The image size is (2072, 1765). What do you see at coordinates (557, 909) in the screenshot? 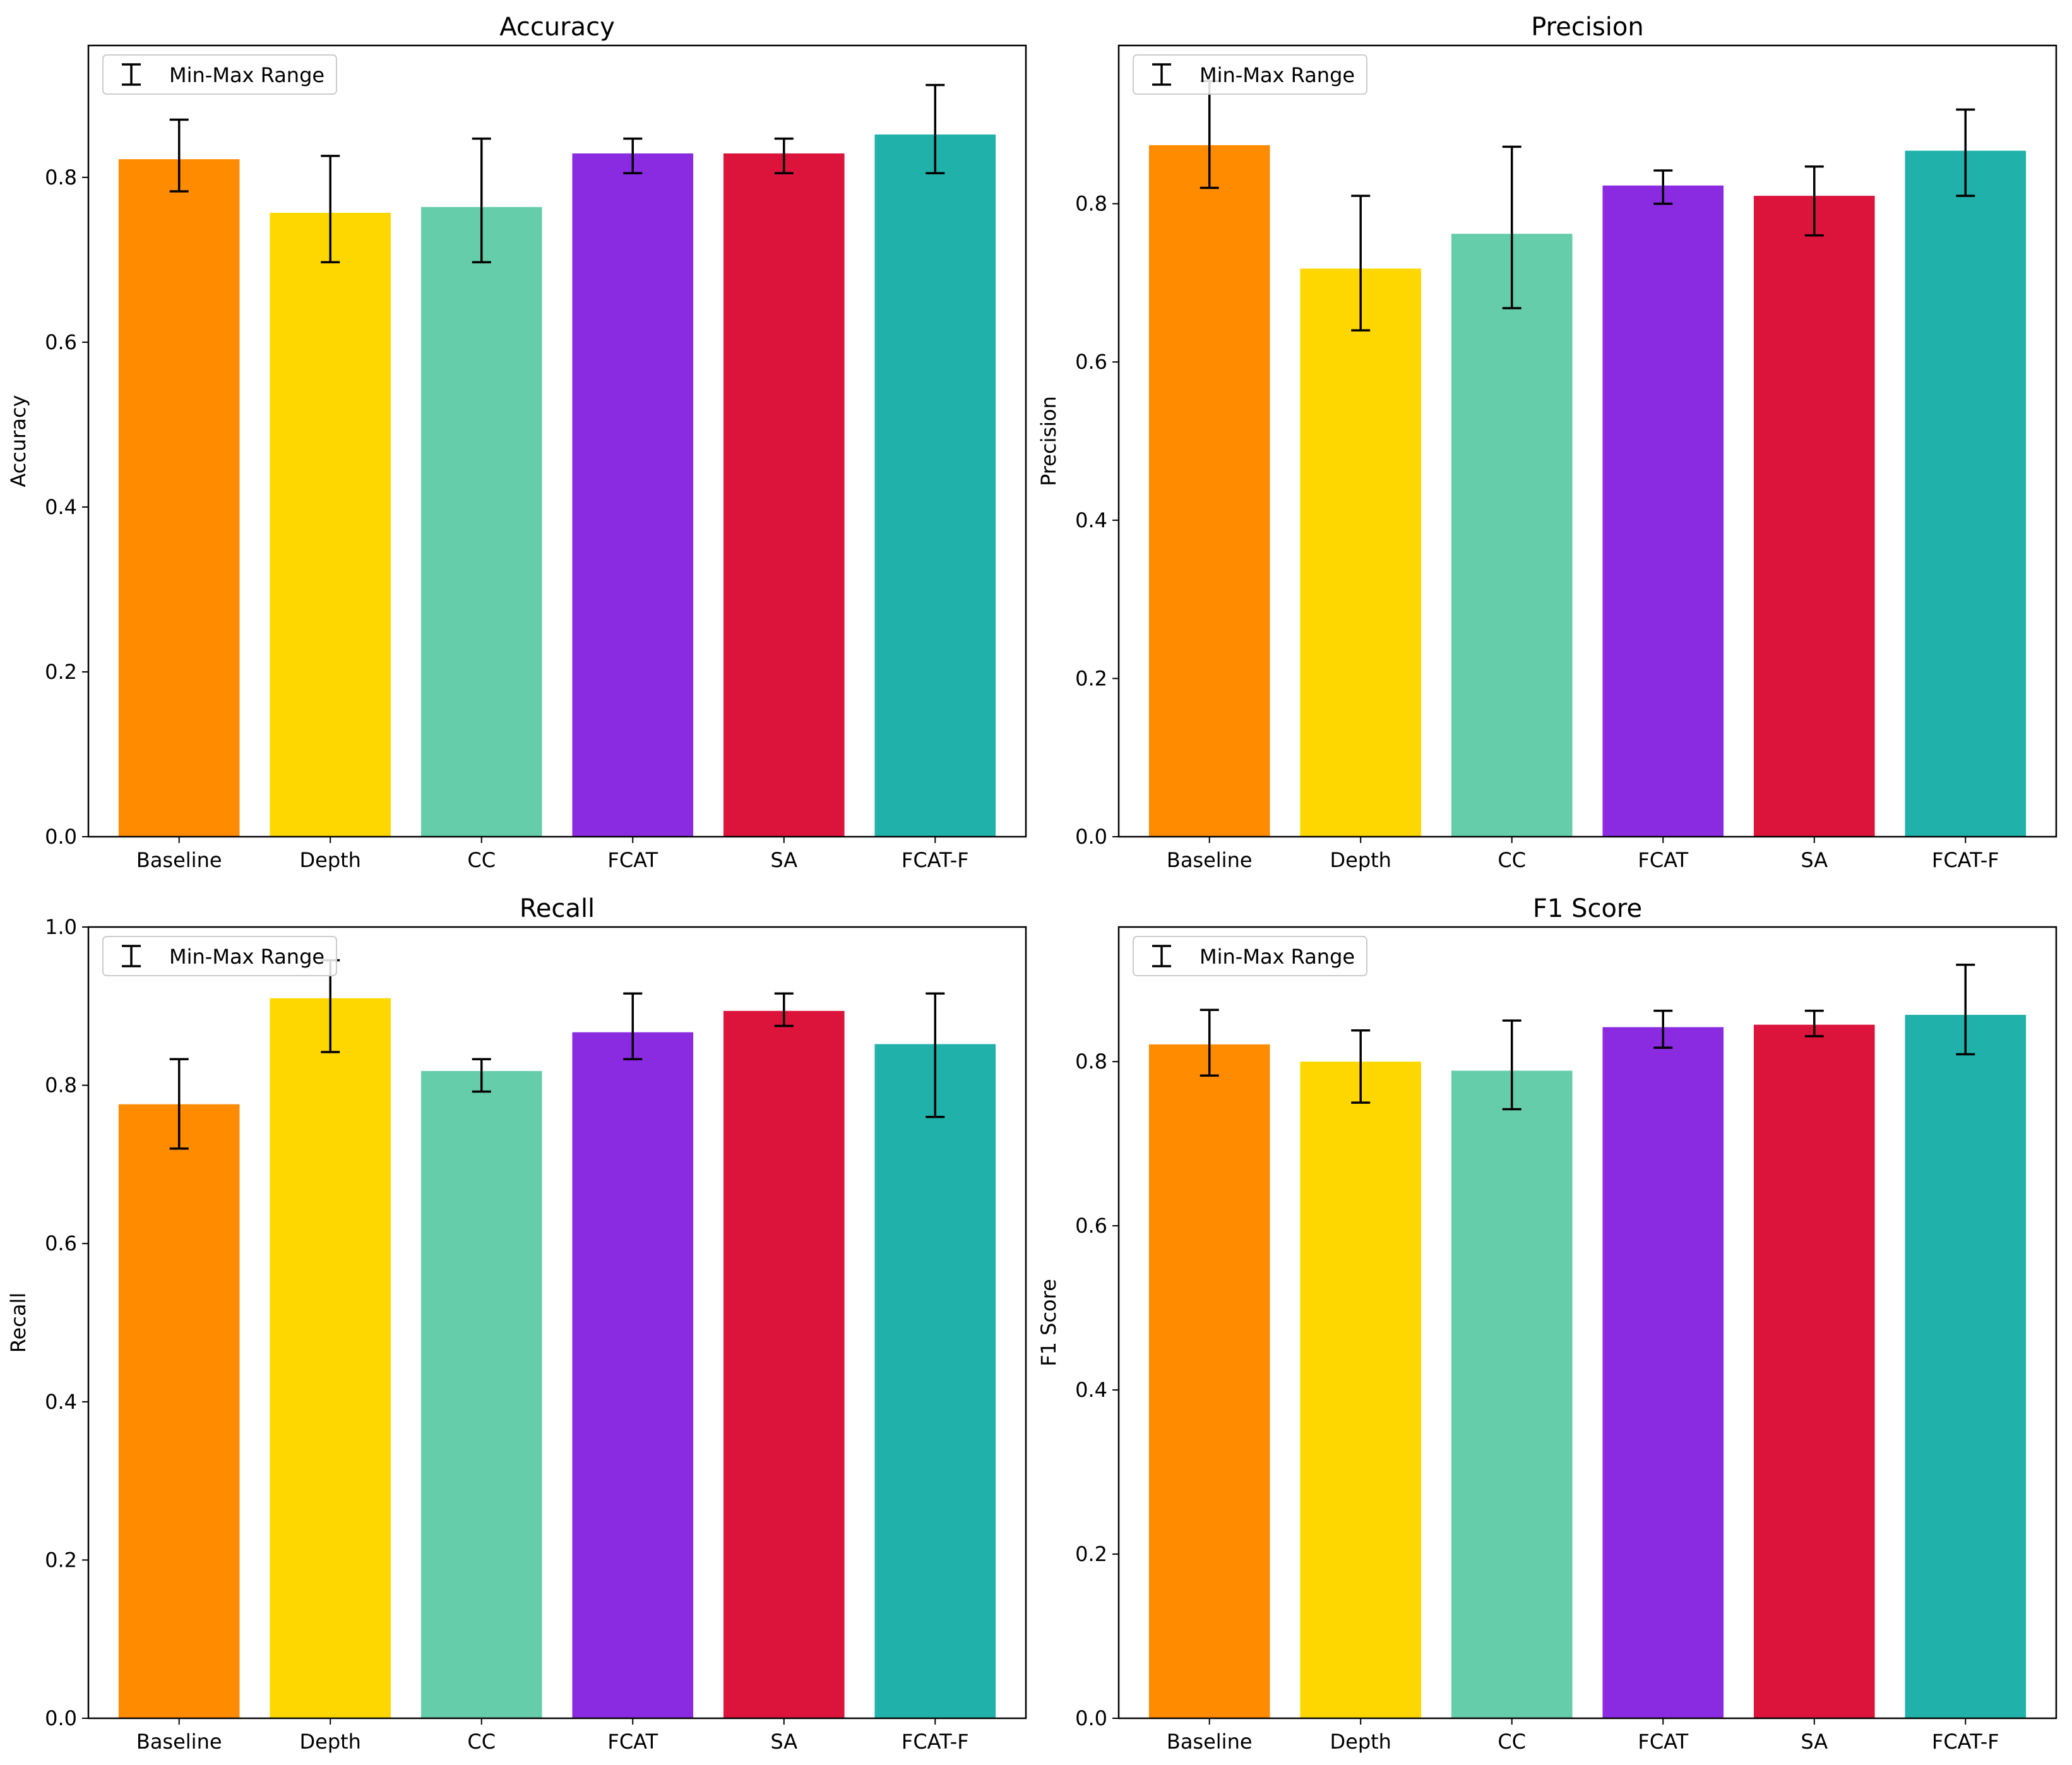
I see `chart-title: Recall` at bounding box center [557, 909].